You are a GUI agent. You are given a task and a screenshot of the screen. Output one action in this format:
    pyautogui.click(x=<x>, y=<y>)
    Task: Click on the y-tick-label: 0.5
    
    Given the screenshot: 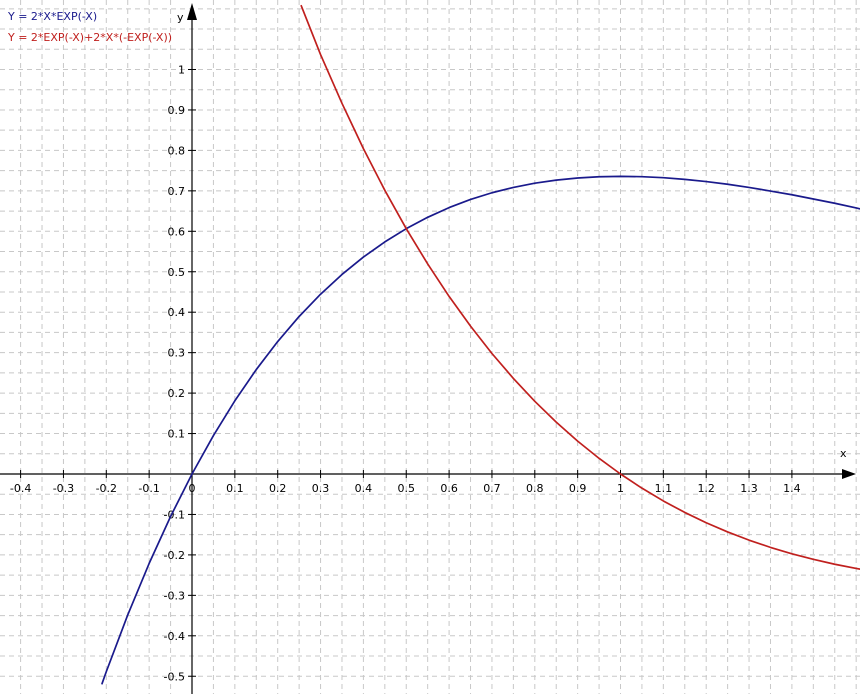 What is the action you would take?
    pyautogui.click(x=177, y=272)
    